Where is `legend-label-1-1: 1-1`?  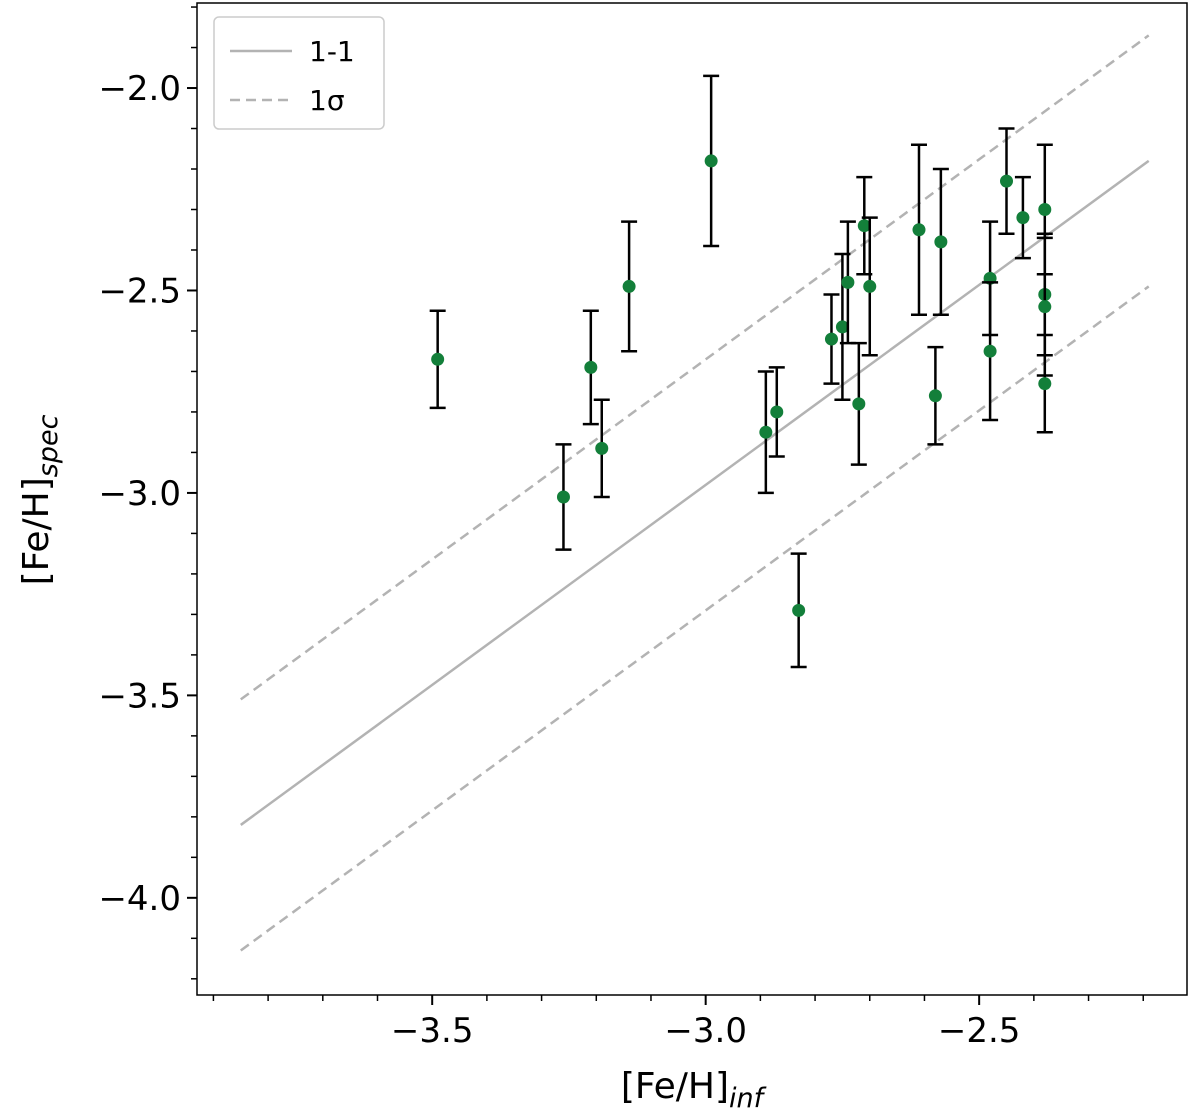
legend-label-1-1: 1-1 is located at coordinates (332, 51).